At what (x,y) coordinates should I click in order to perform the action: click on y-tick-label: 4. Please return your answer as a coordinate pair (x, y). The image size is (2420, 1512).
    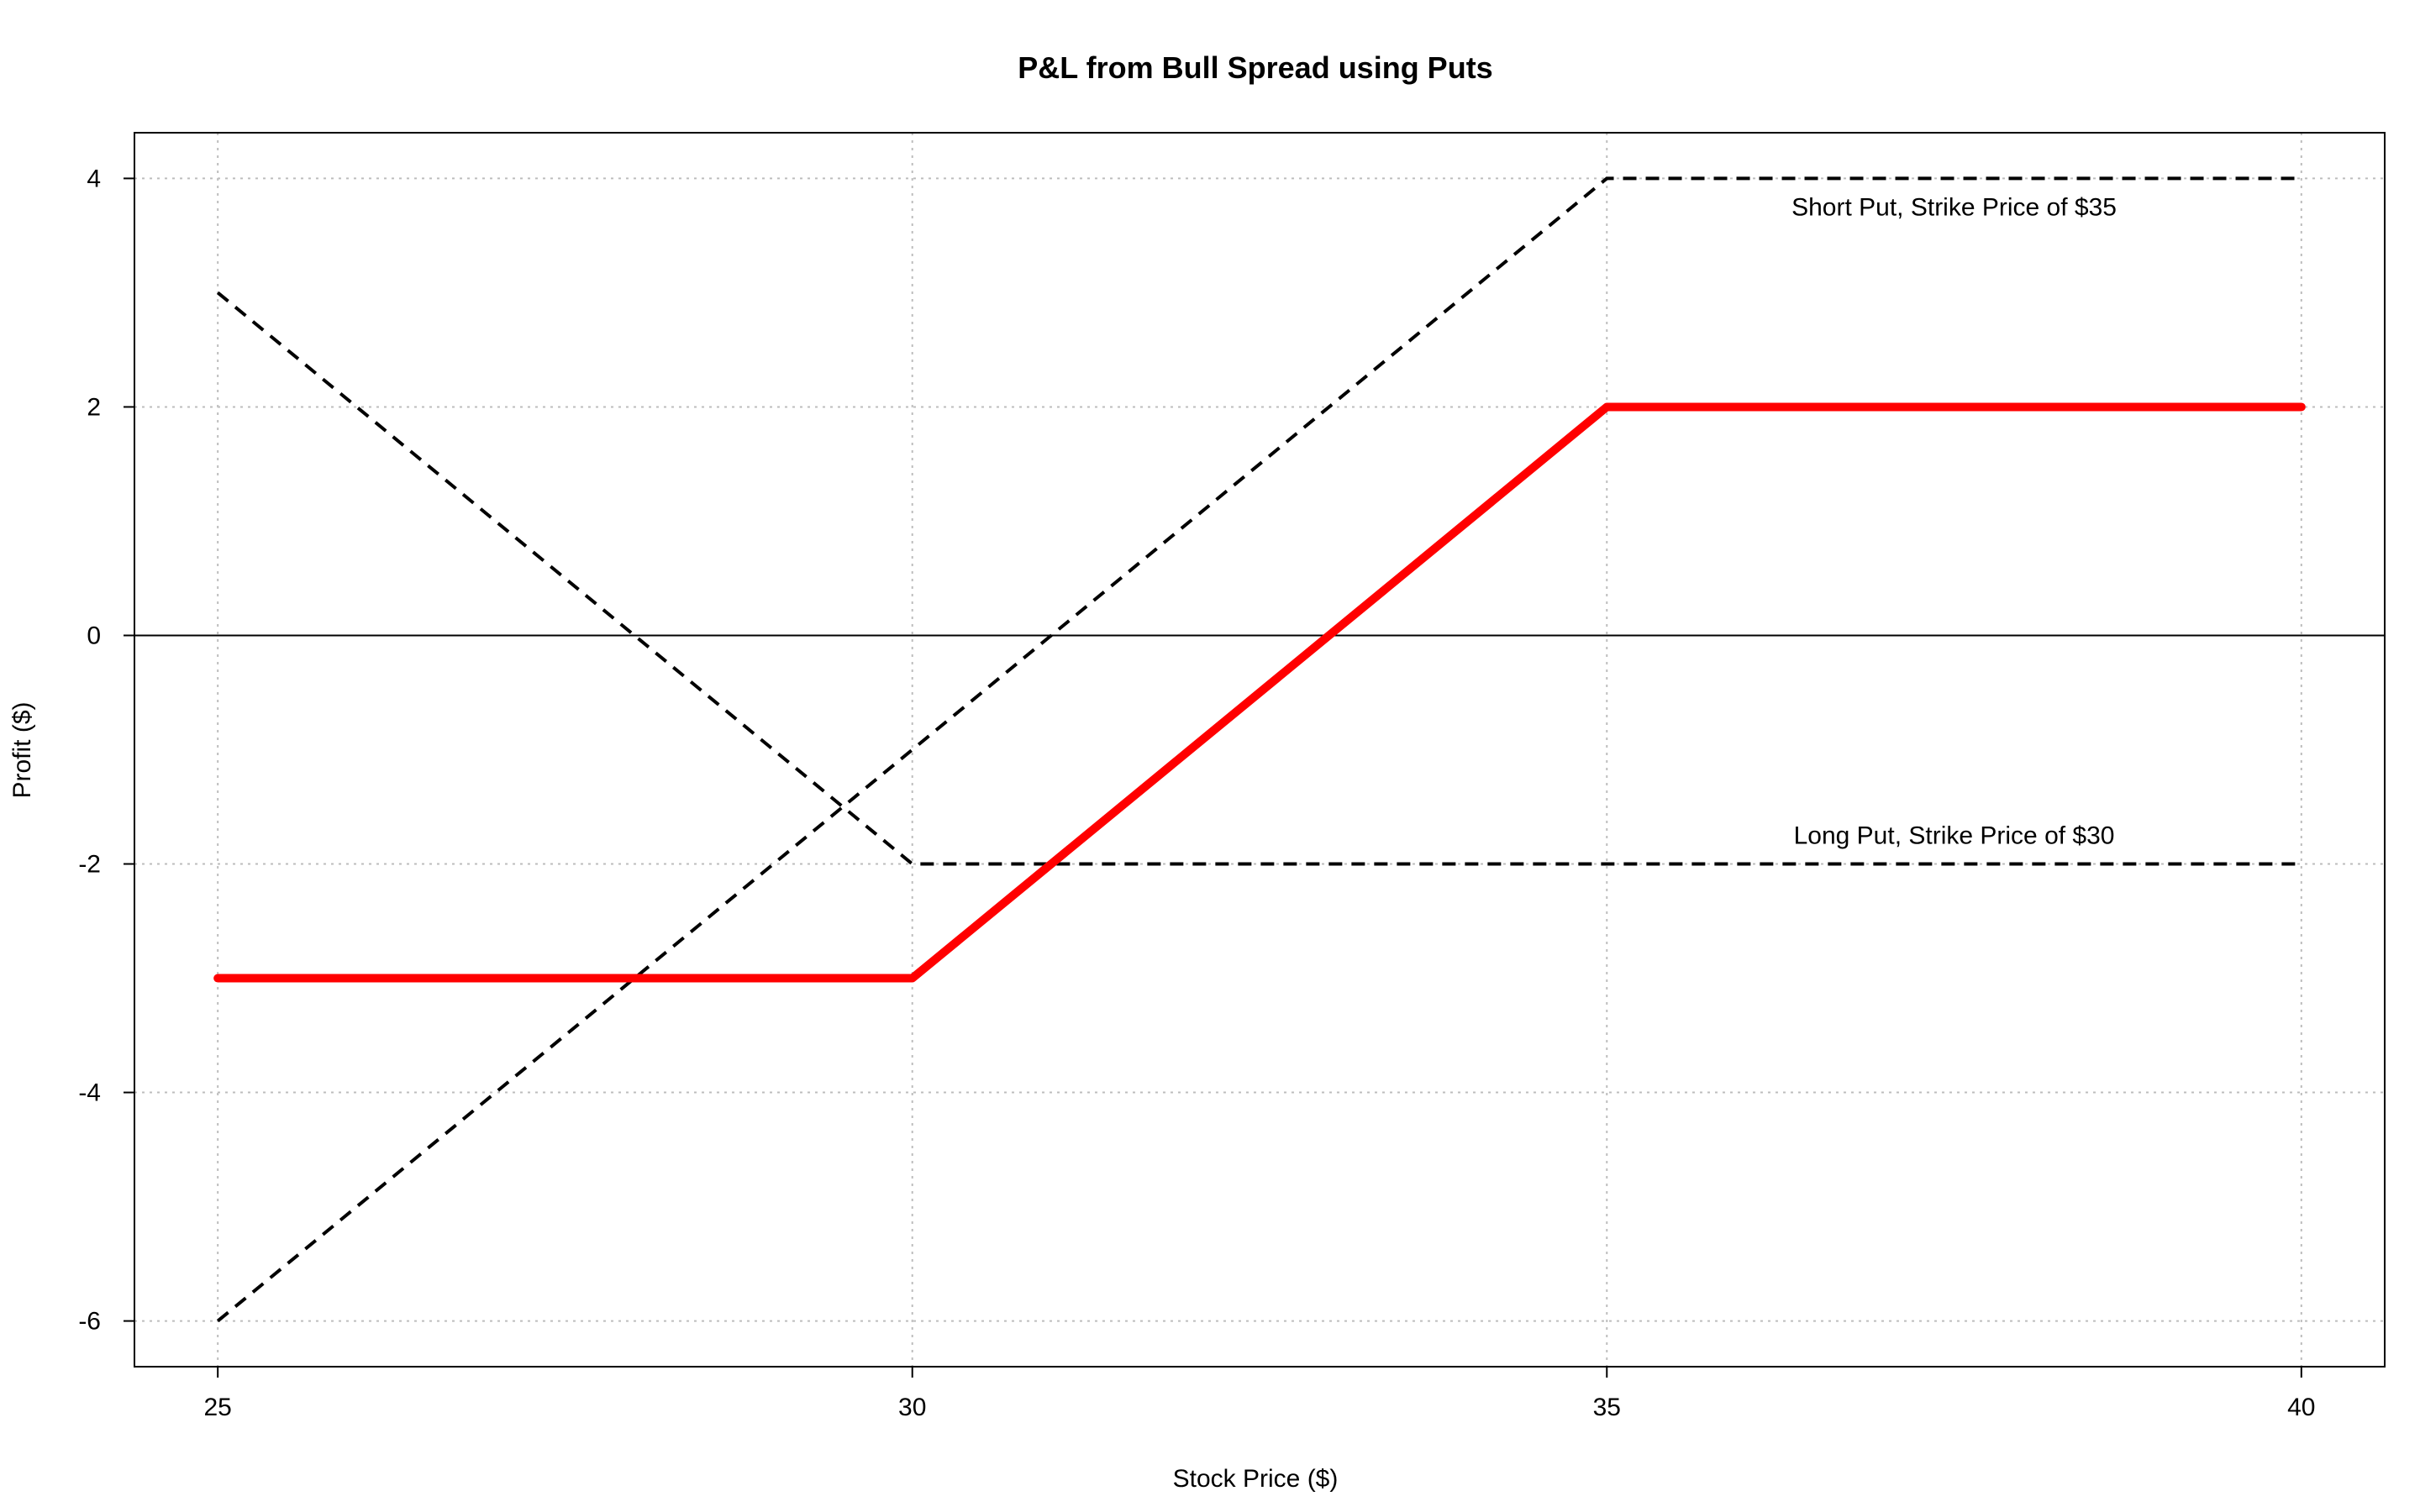
    Looking at the image, I should click on (94, 178).